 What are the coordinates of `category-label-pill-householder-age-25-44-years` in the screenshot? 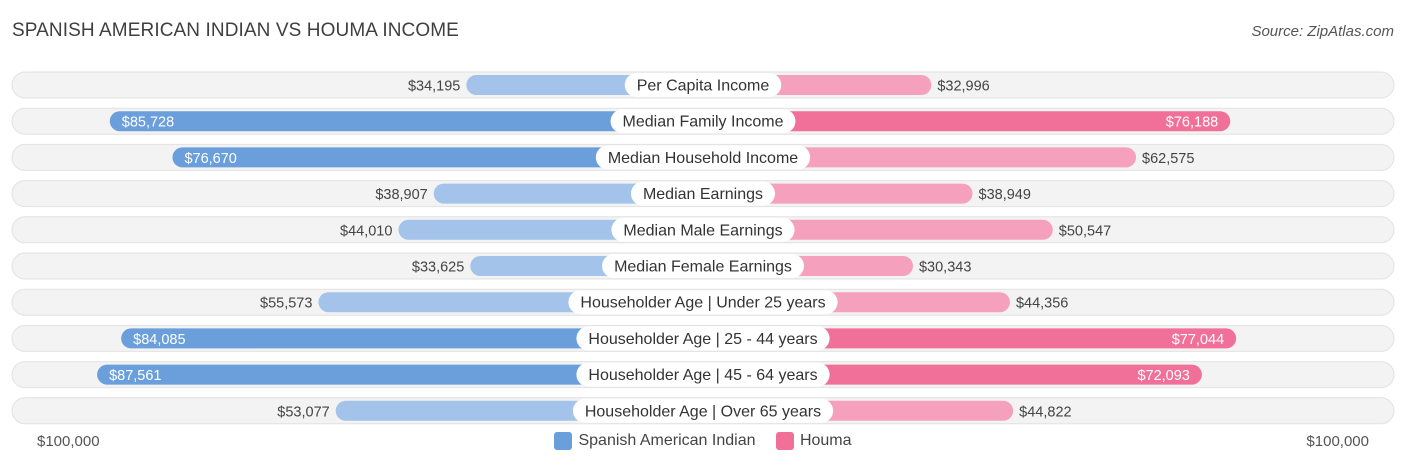 It's located at (703, 338).